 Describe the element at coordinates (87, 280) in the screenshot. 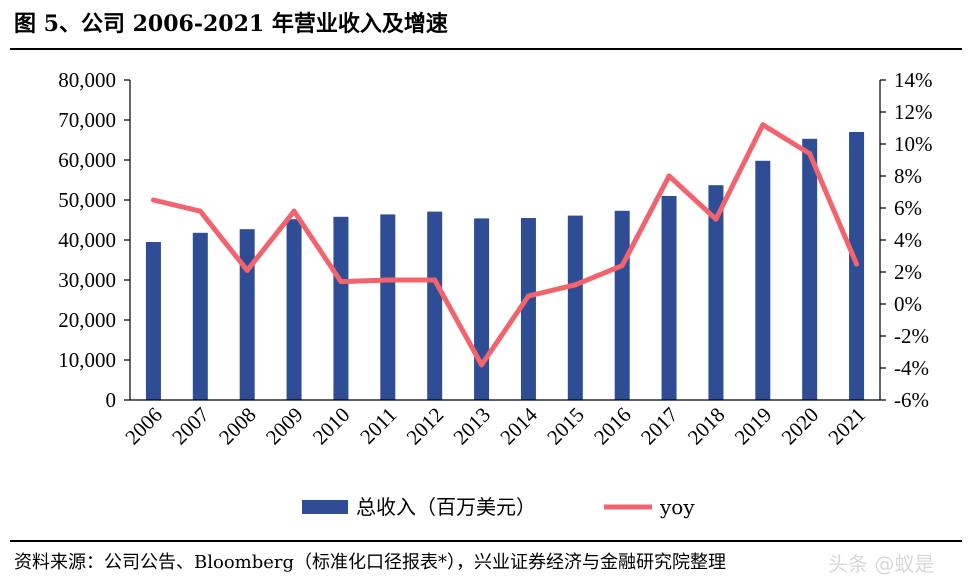

I see `left-tick-label: 30,000` at that location.